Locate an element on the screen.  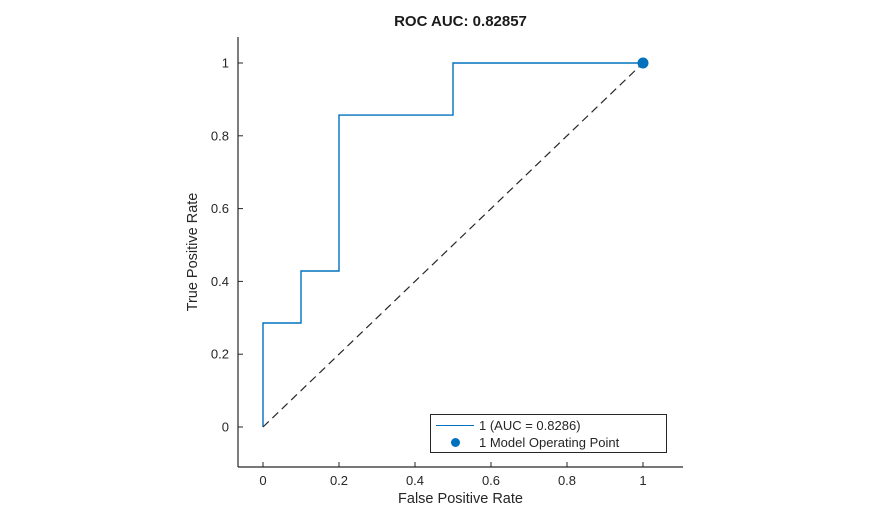
line-sample-icon is located at coordinates (455, 425).